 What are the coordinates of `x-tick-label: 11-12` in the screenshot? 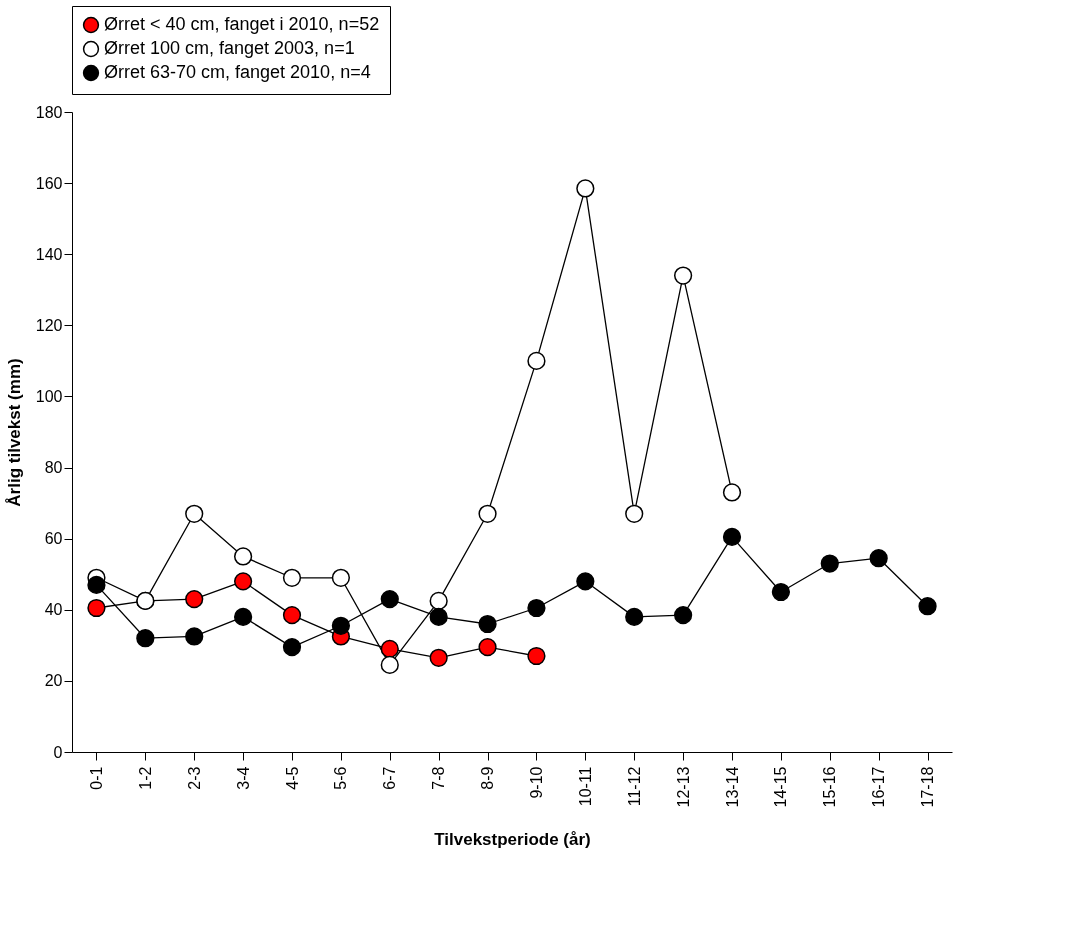 It's located at (634, 786).